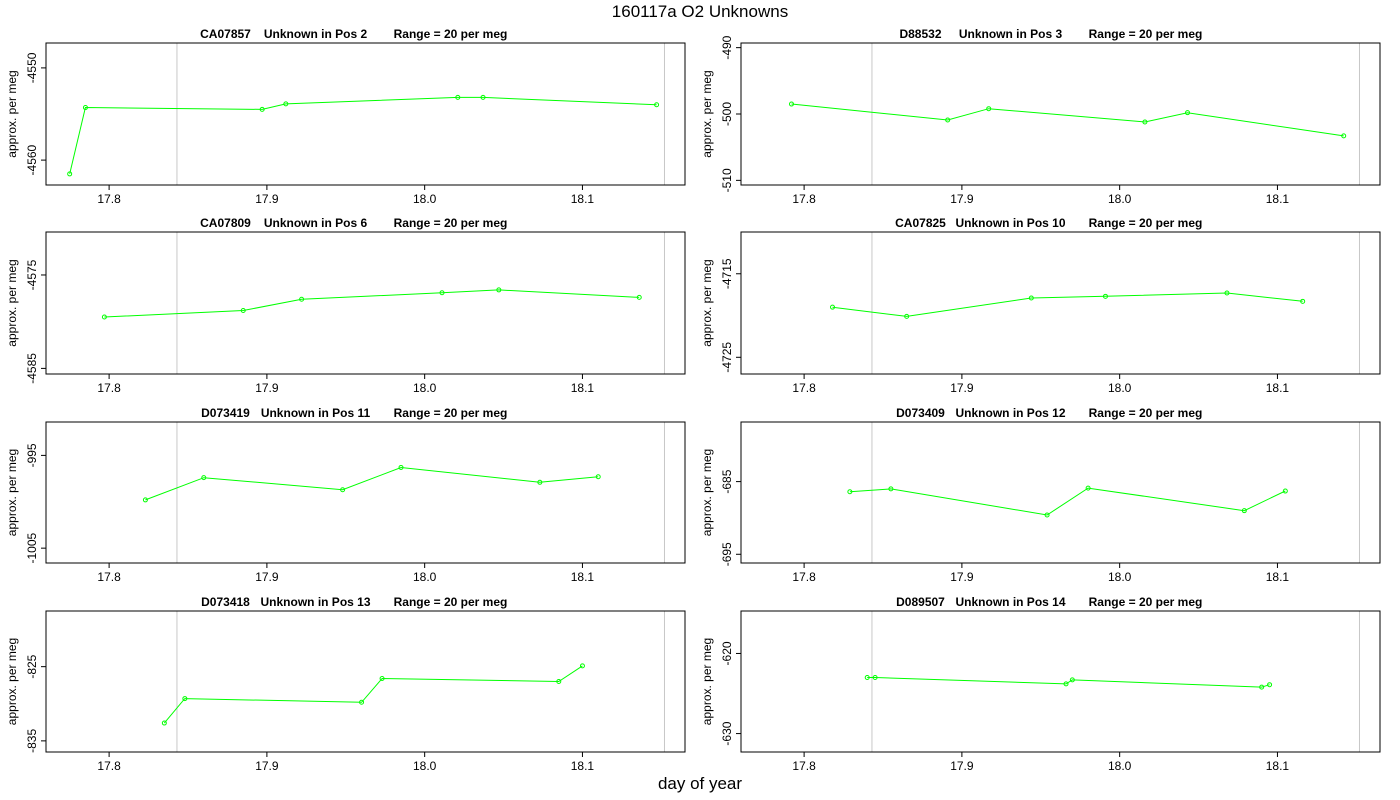 This screenshot has height=800, width=1400. What do you see at coordinates (225, 602) in the screenshot?
I see `panel-sample-id: D073418` at bounding box center [225, 602].